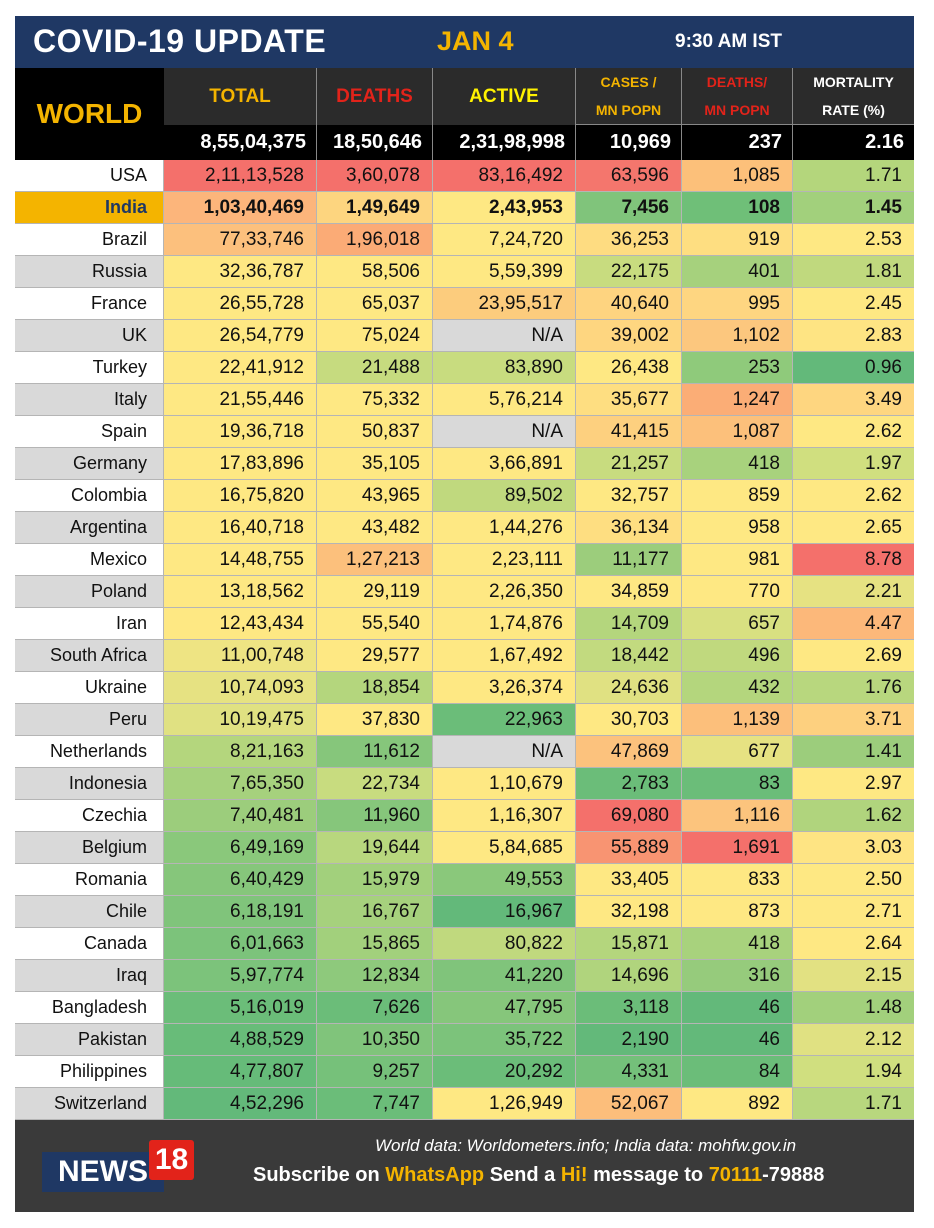 The width and height of the screenshot is (934, 1228). Describe the element at coordinates (629, 432) in the screenshot. I see `cell-cases-mn: 41,415` at that location.